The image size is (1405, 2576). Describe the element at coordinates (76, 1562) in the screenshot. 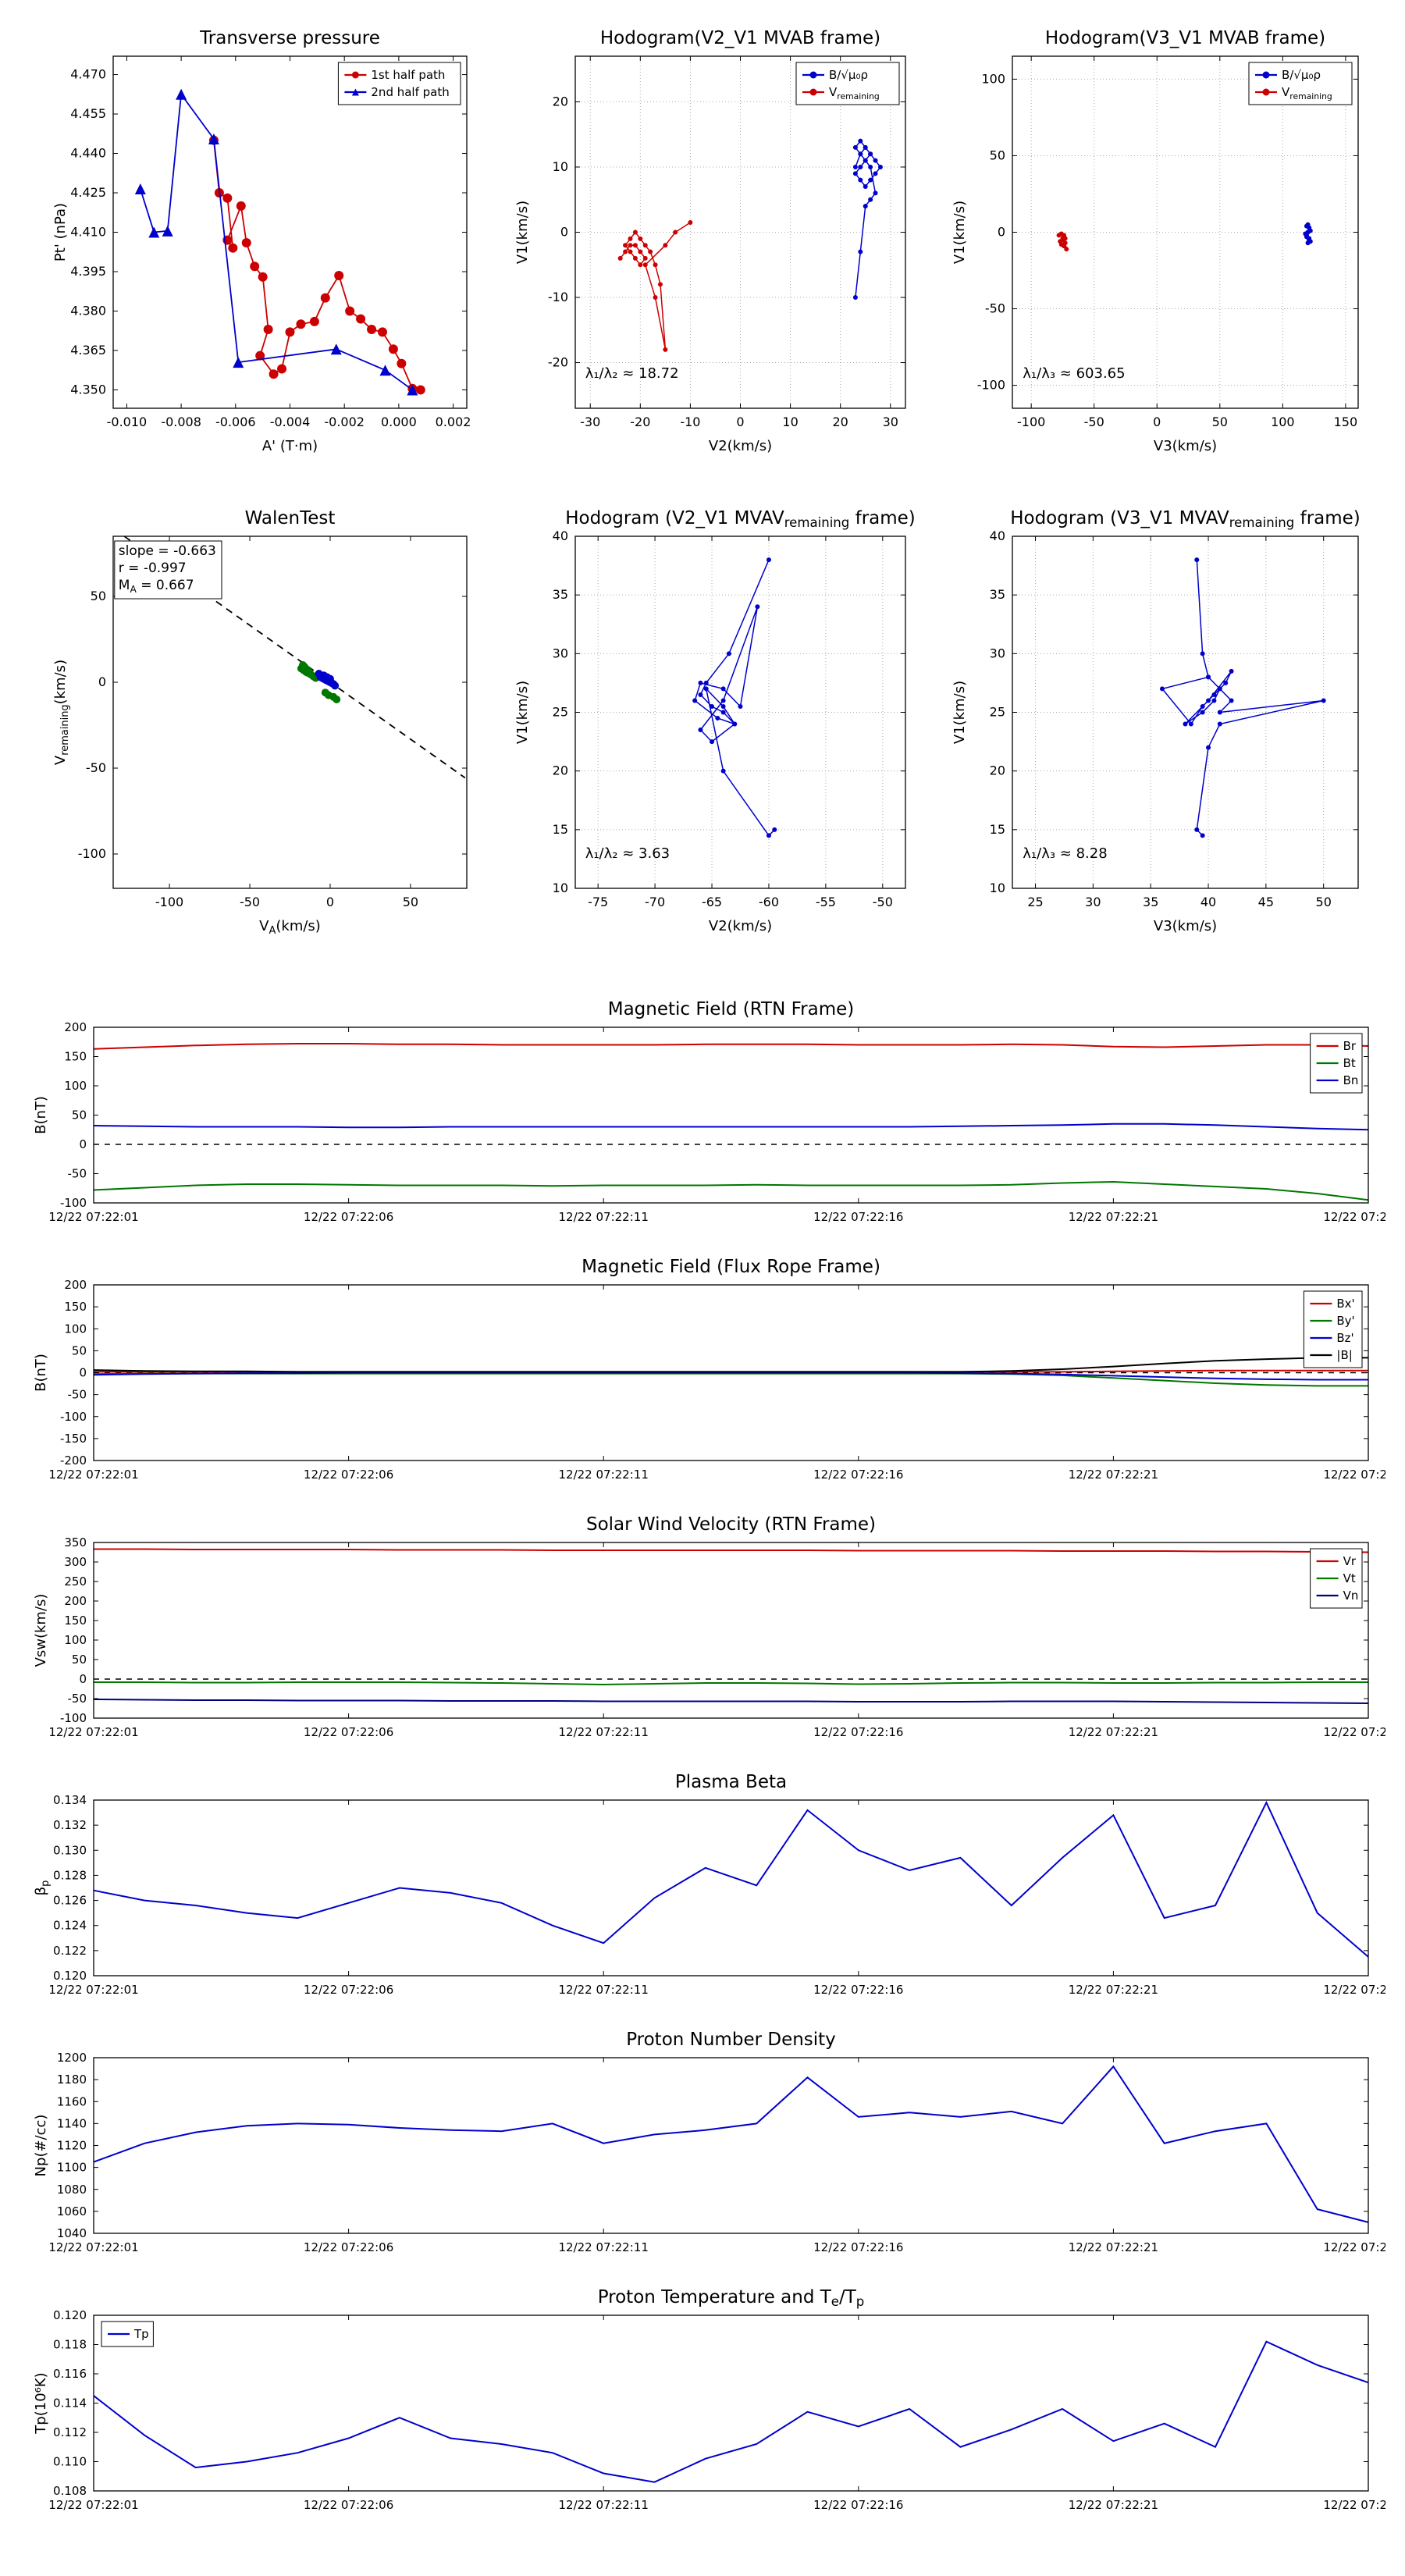

I see `svg-text: 300` at that location.